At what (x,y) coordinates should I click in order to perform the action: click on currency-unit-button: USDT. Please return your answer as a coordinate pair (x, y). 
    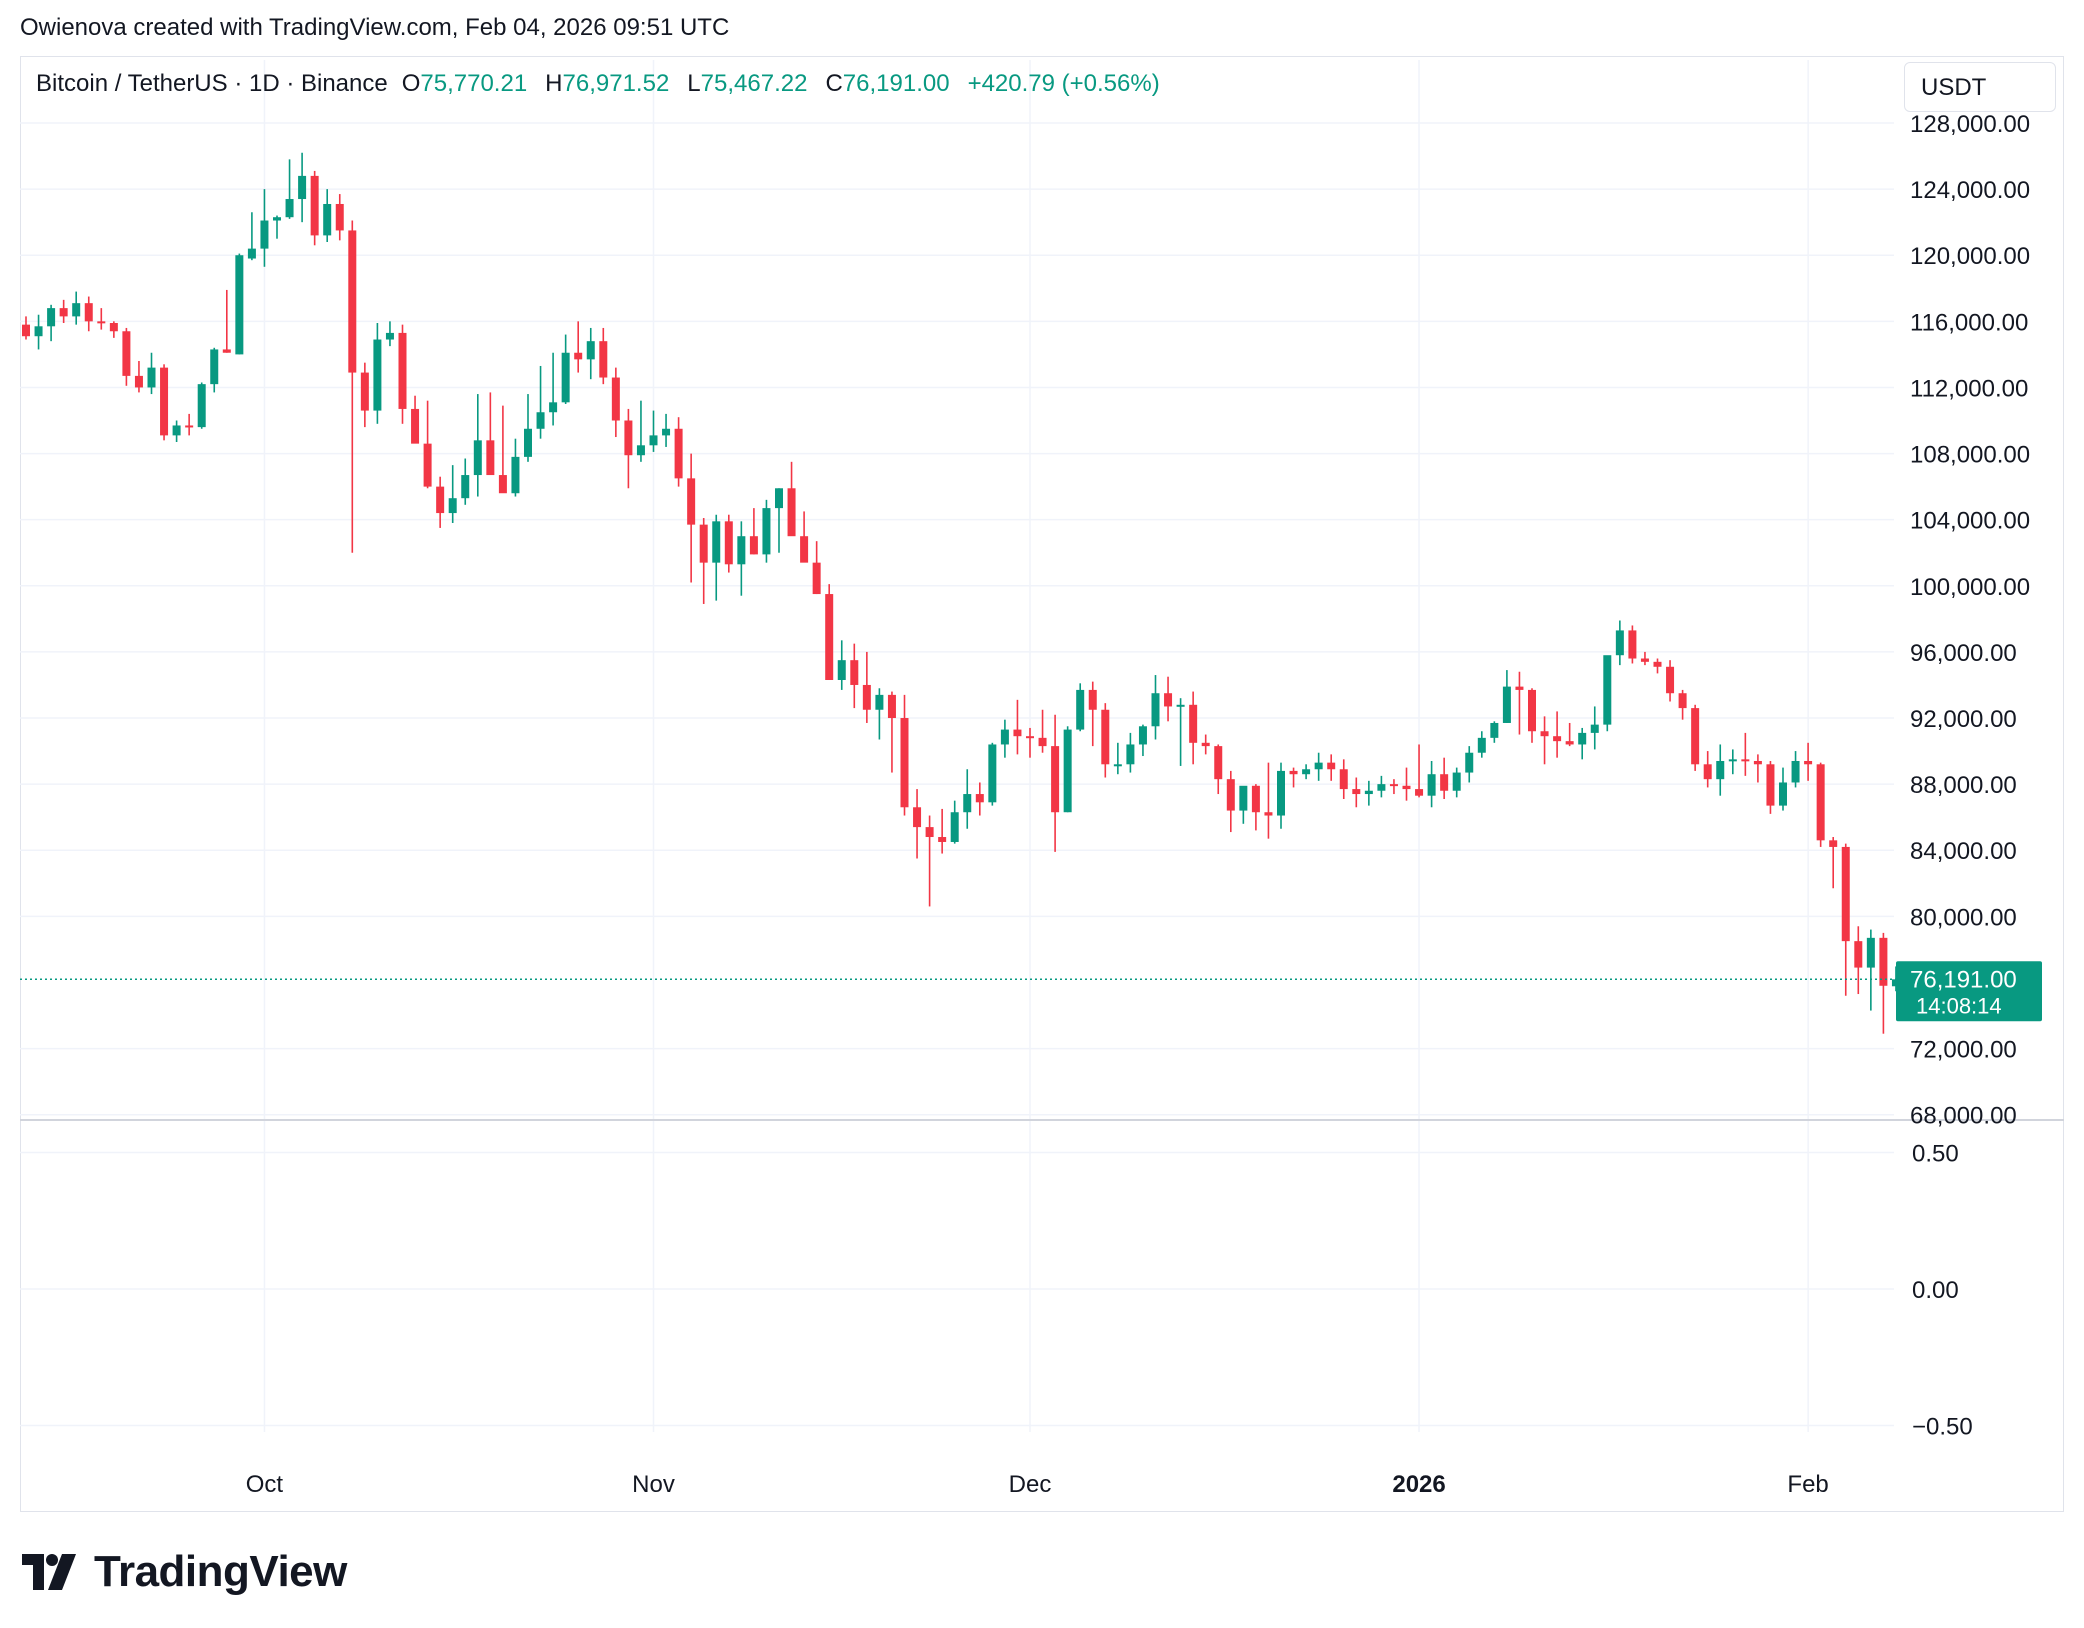
    Looking at the image, I should click on (1980, 87).